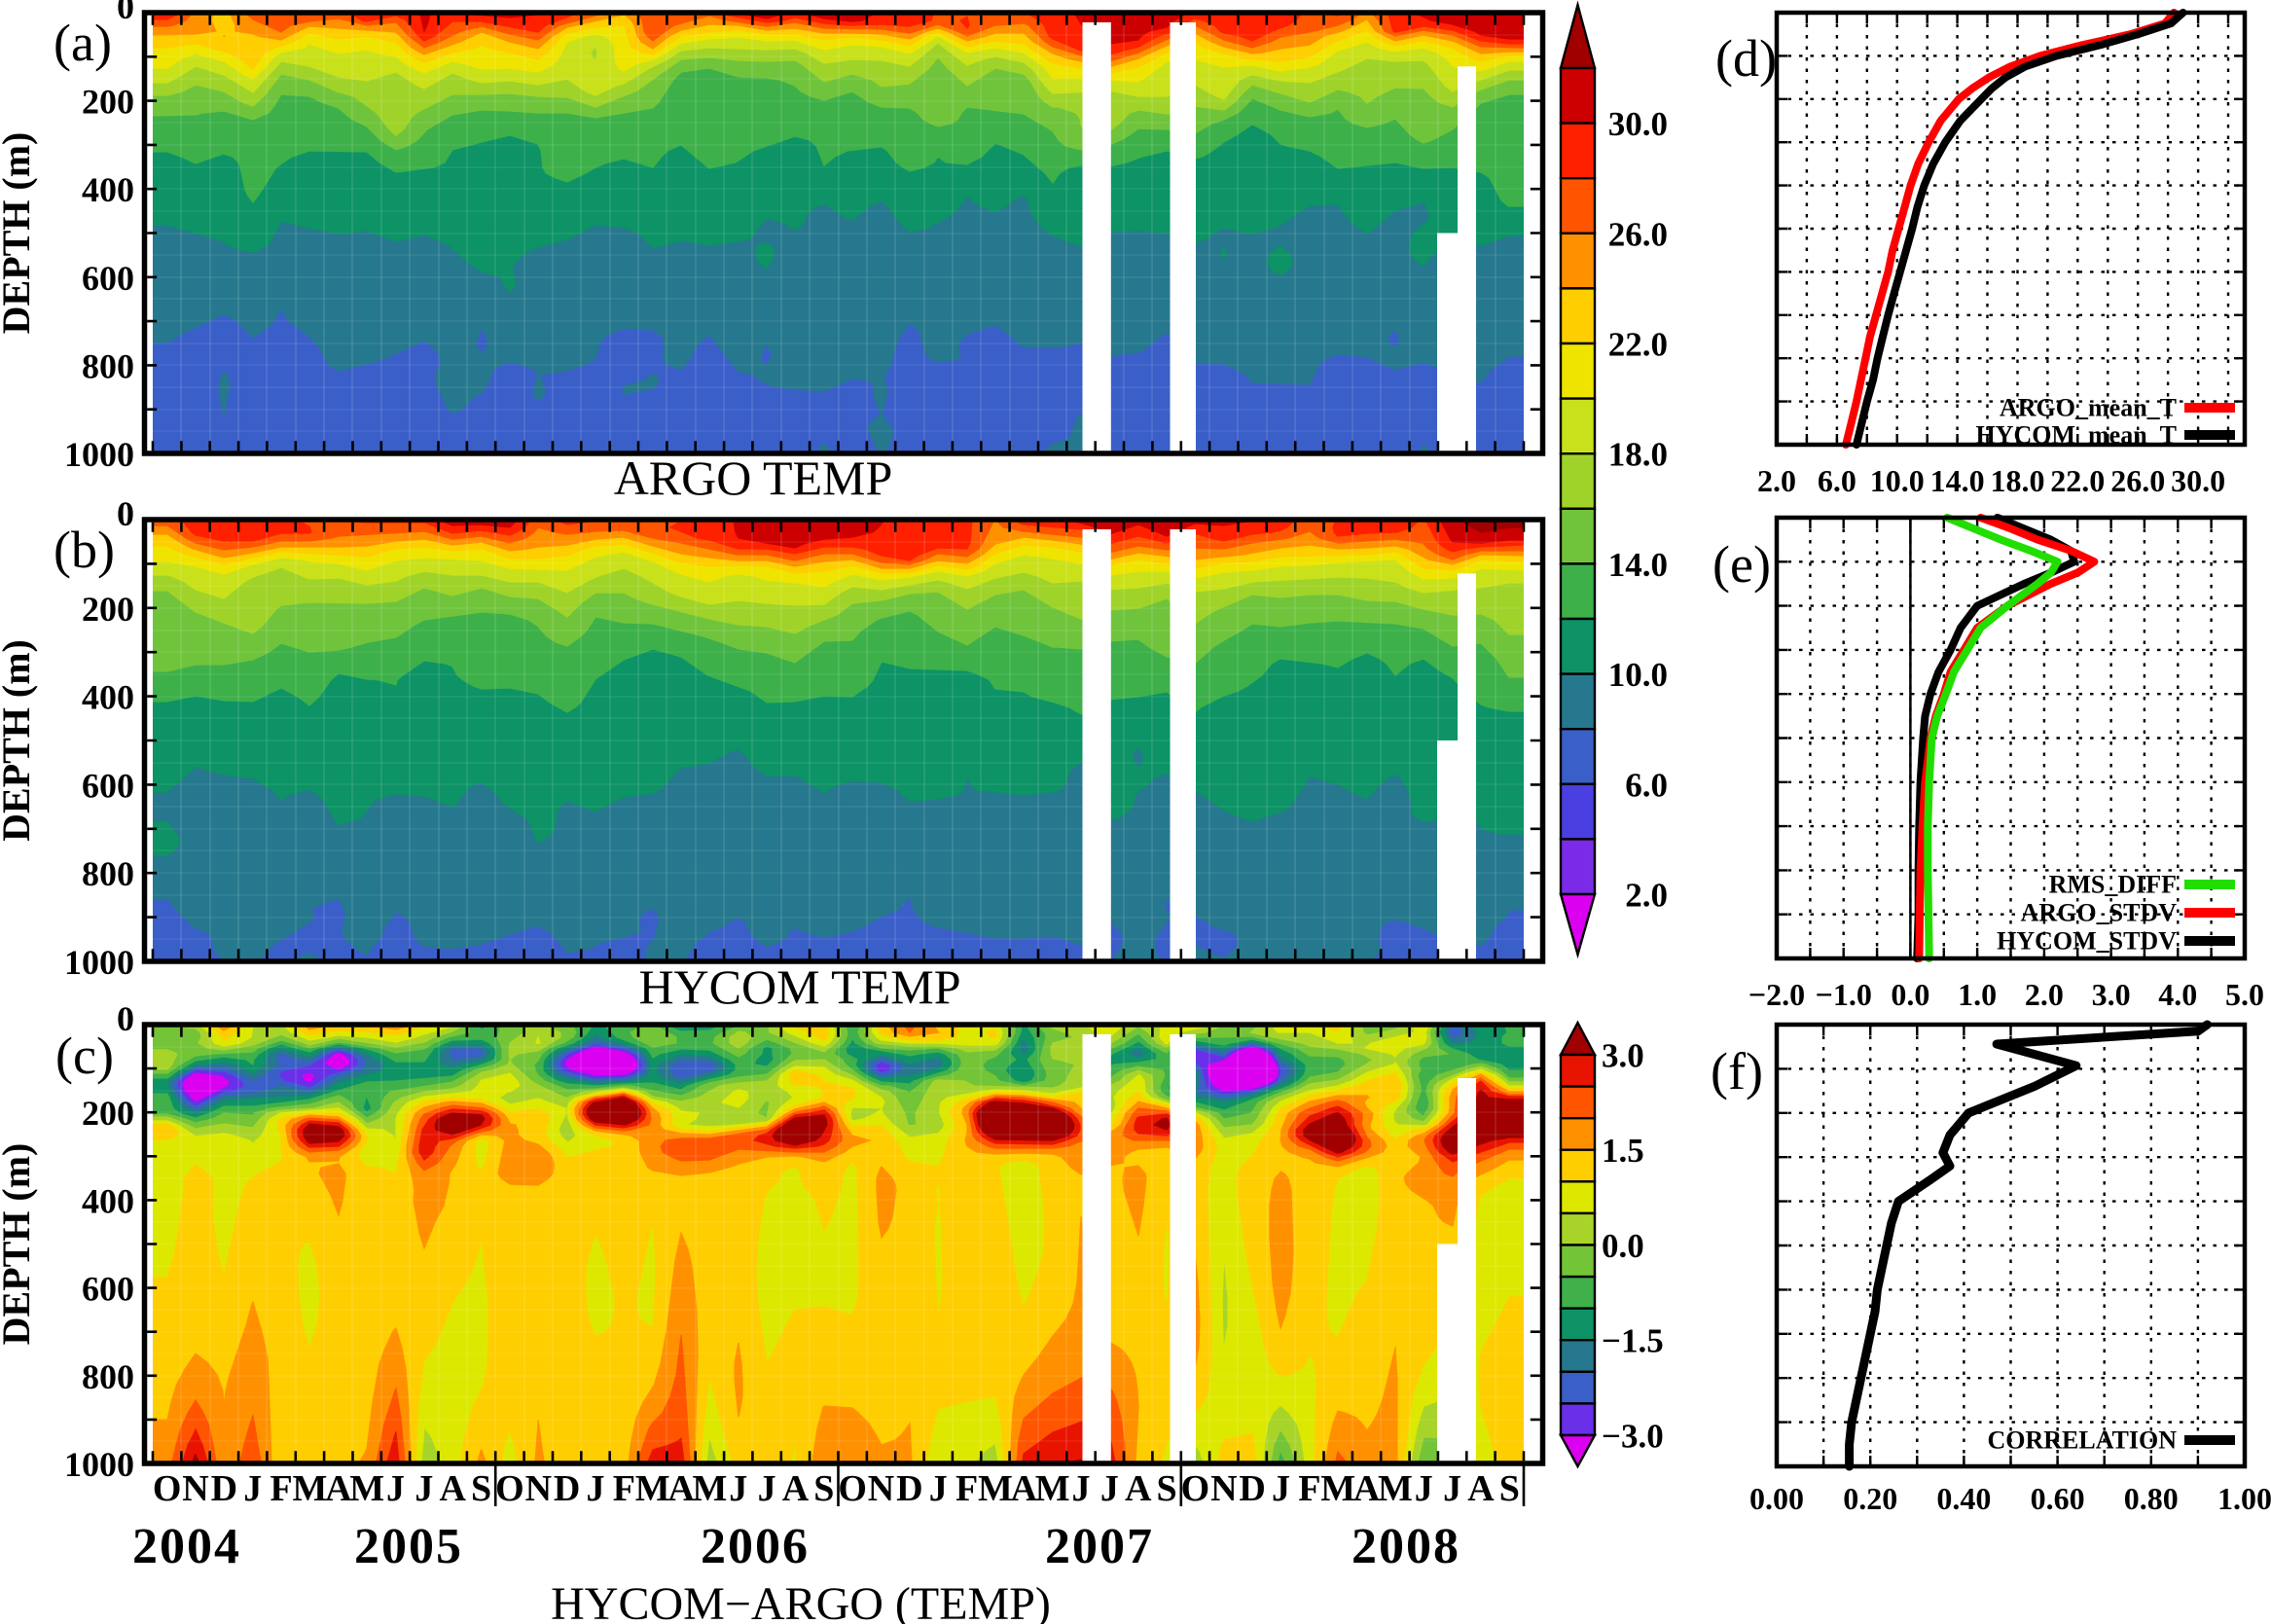 The image size is (2271, 1624). Describe the element at coordinates (2077, 480) in the screenshot. I see `svg-text: 22.0` at that location.